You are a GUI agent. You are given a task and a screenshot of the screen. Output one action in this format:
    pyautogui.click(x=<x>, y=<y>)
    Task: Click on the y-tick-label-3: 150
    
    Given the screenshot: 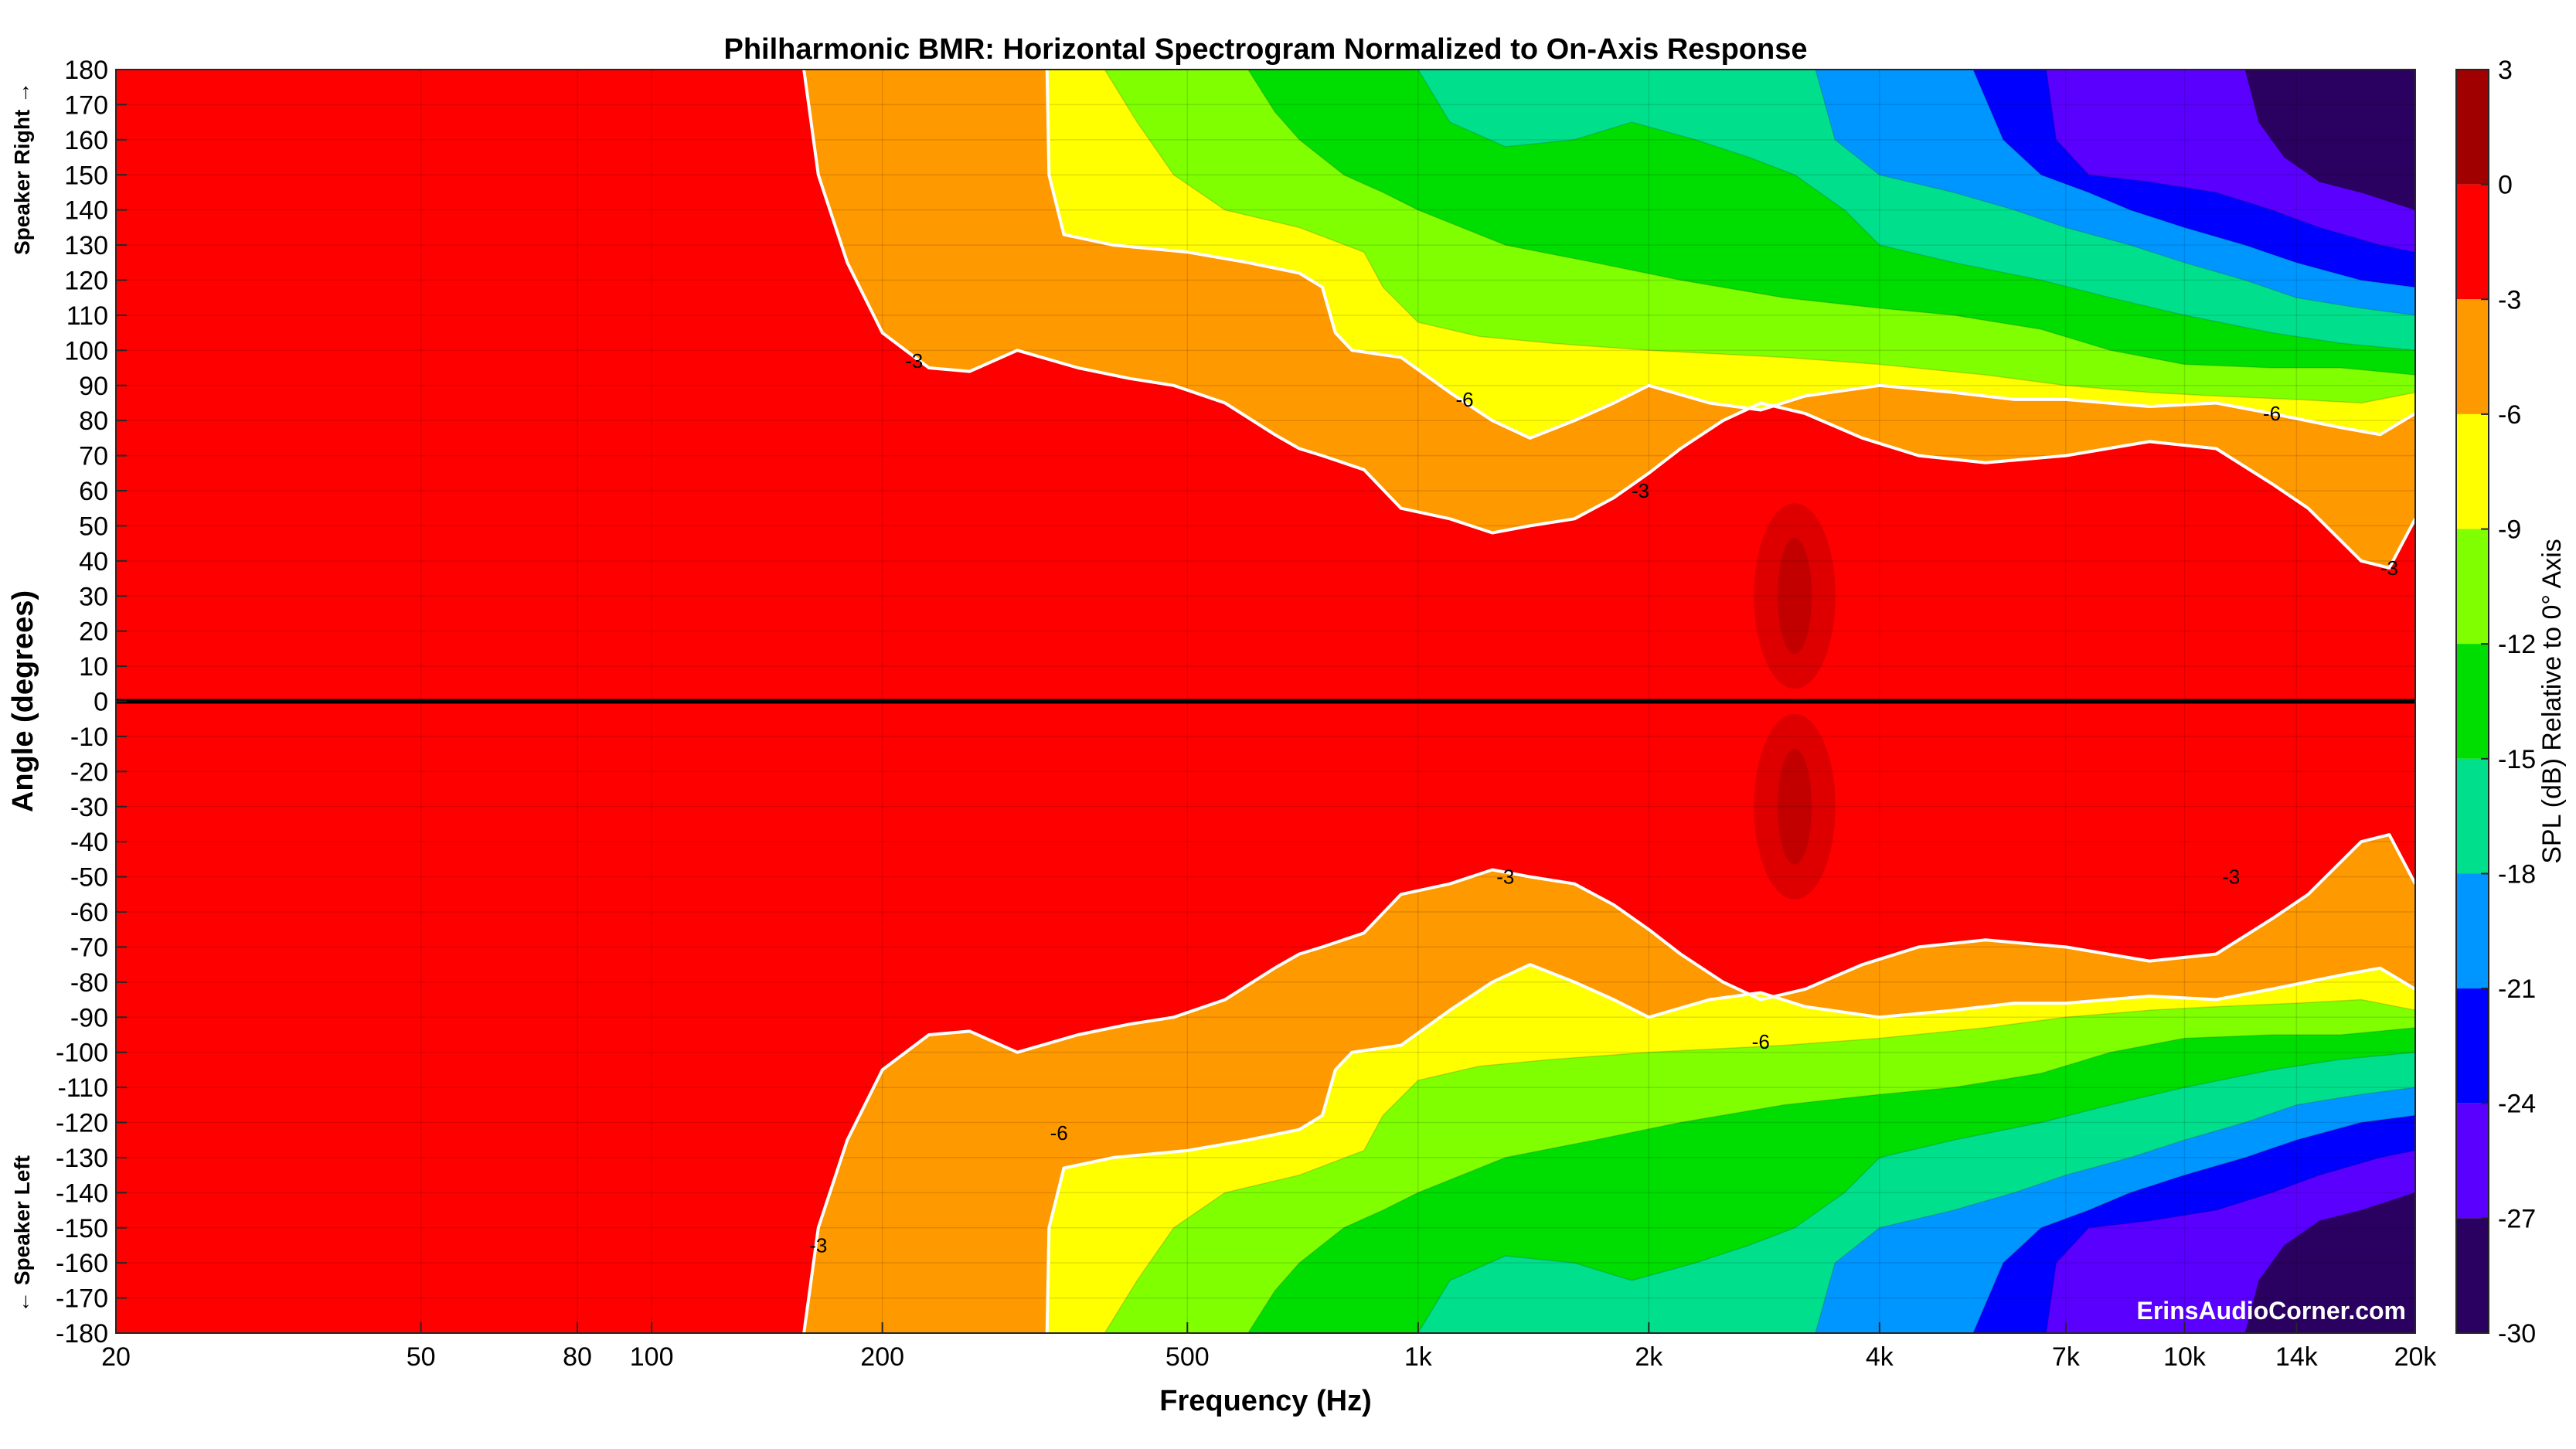 What is the action you would take?
    pyautogui.click(x=86, y=176)
    